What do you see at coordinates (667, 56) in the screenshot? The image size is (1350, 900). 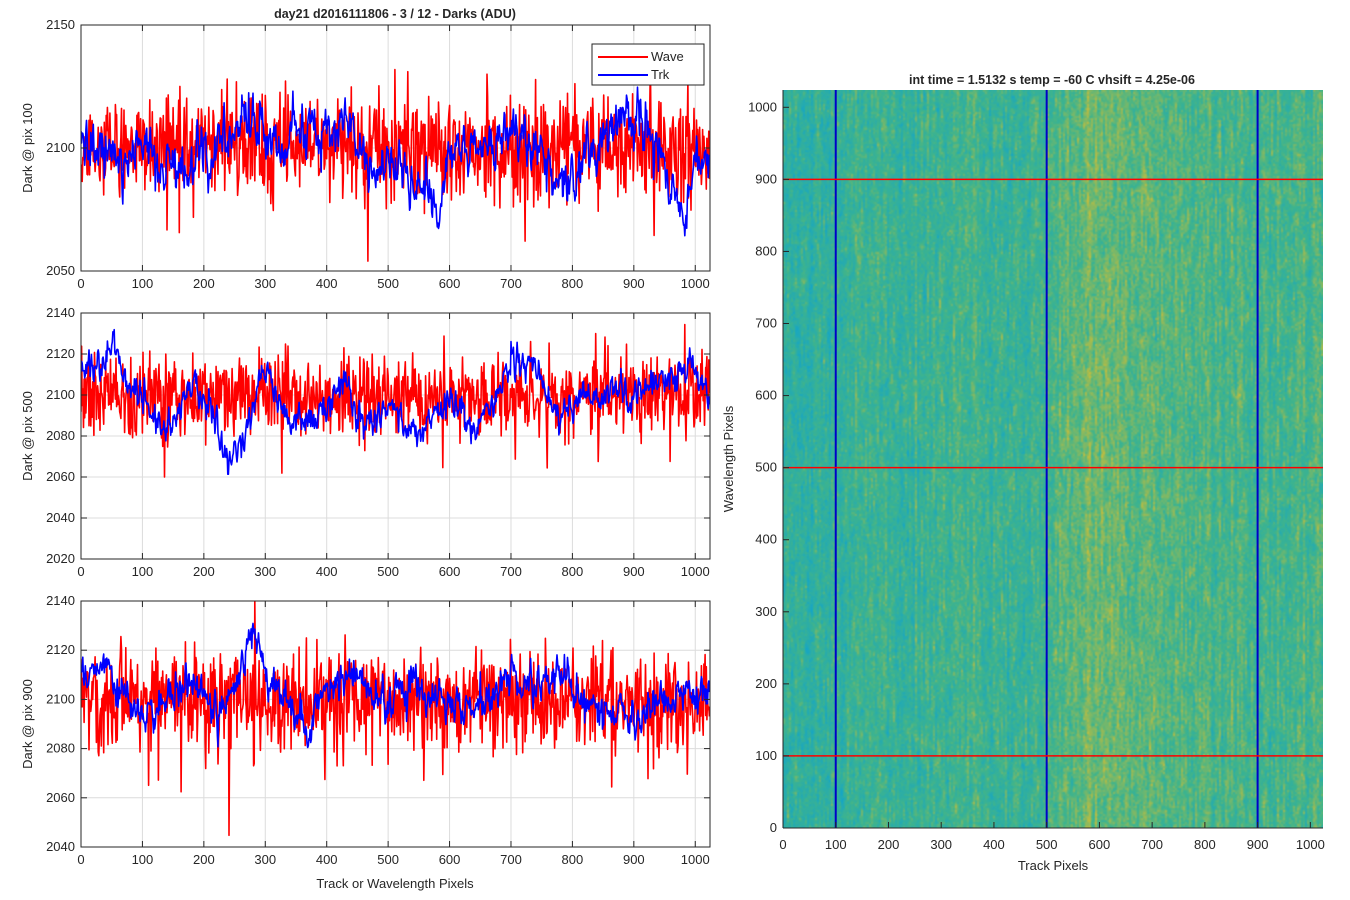 I see `legend-wave-label: Wave` at bounding box center [667, 56].